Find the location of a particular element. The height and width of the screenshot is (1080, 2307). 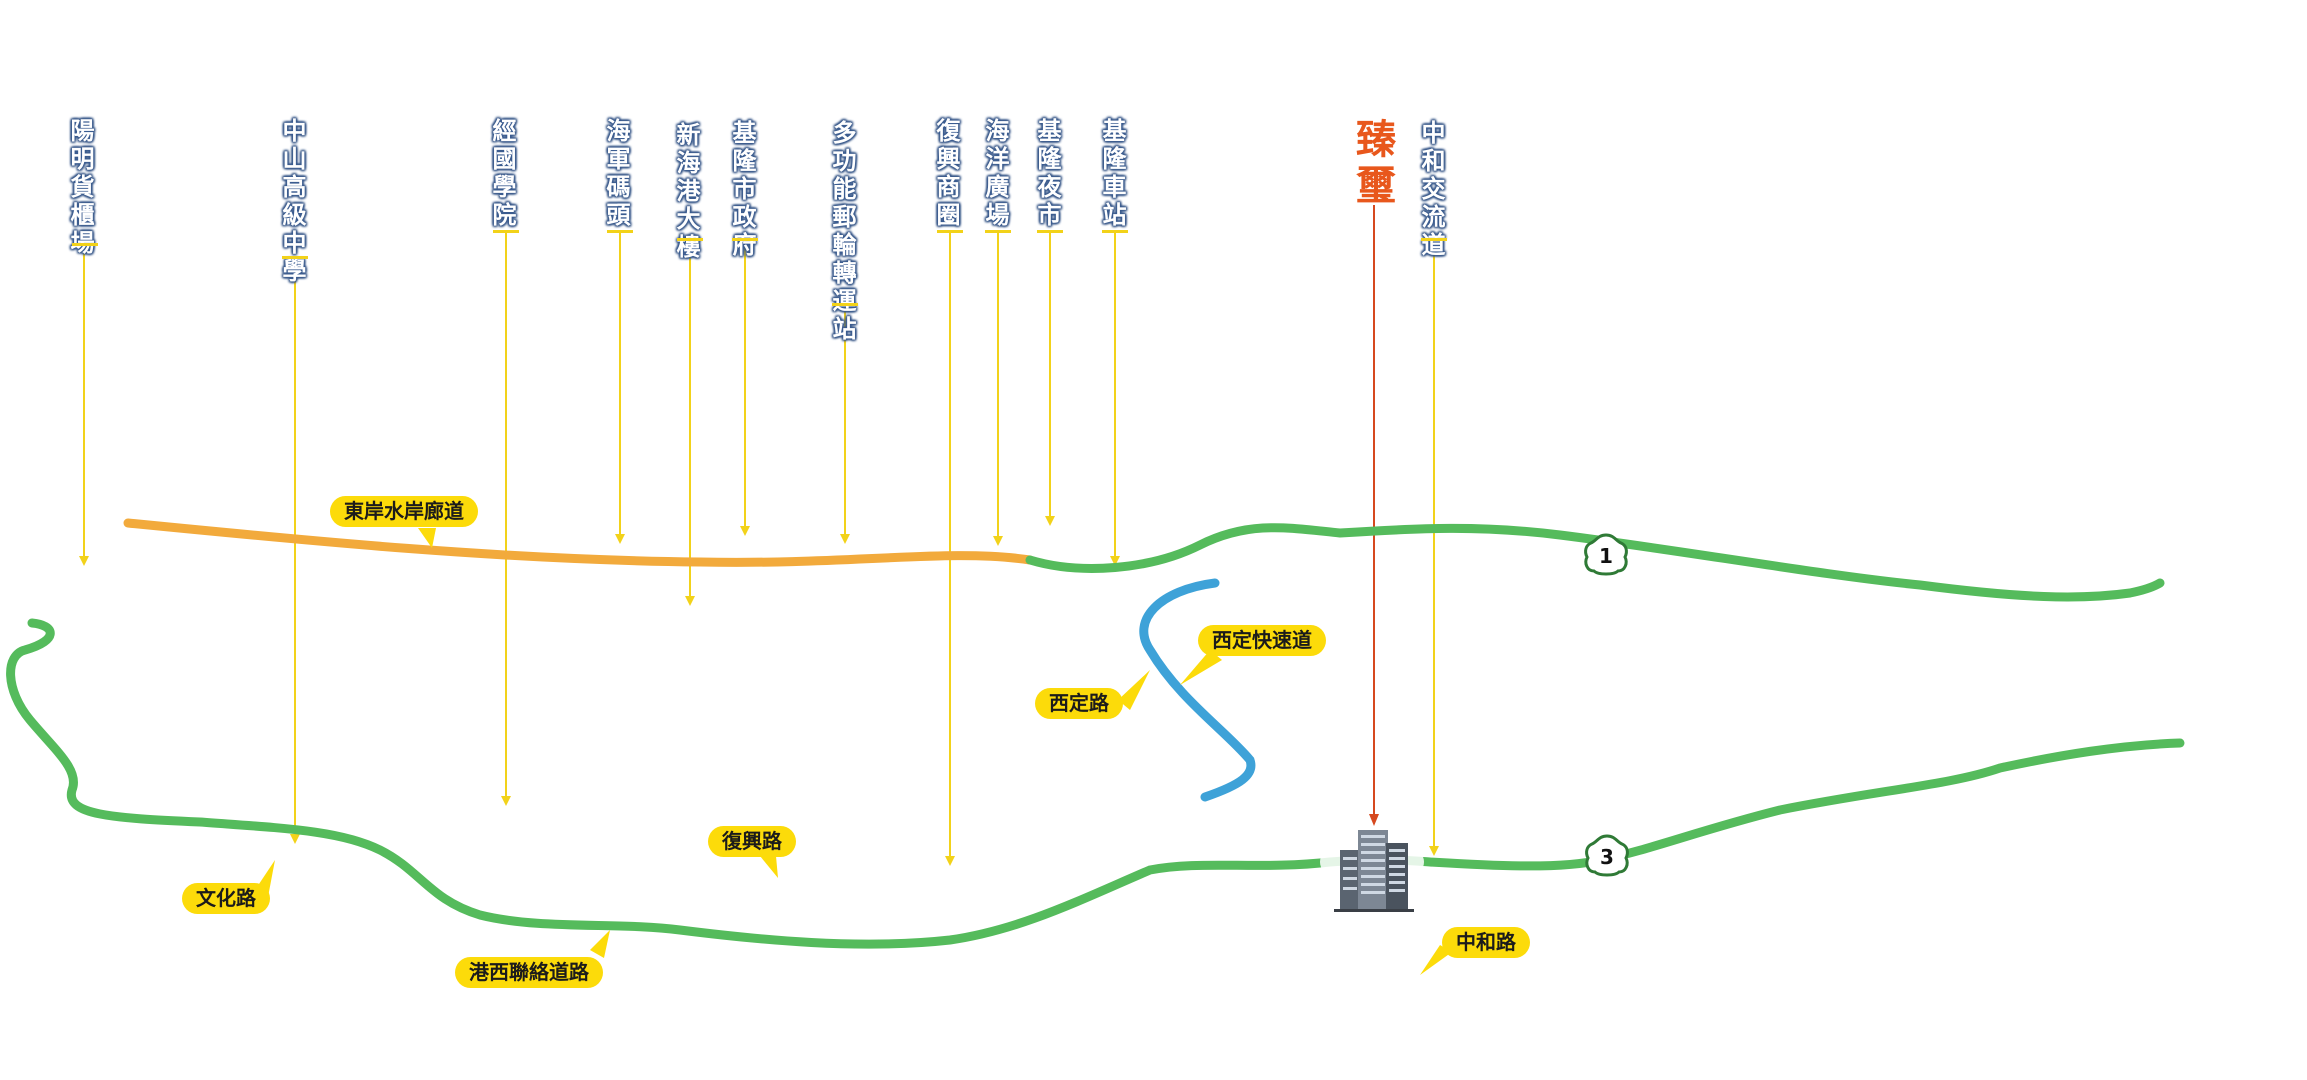

landmark-label-cruise-terminal: 多功能郵輪轉運站 is located at coordinates (842, 232).